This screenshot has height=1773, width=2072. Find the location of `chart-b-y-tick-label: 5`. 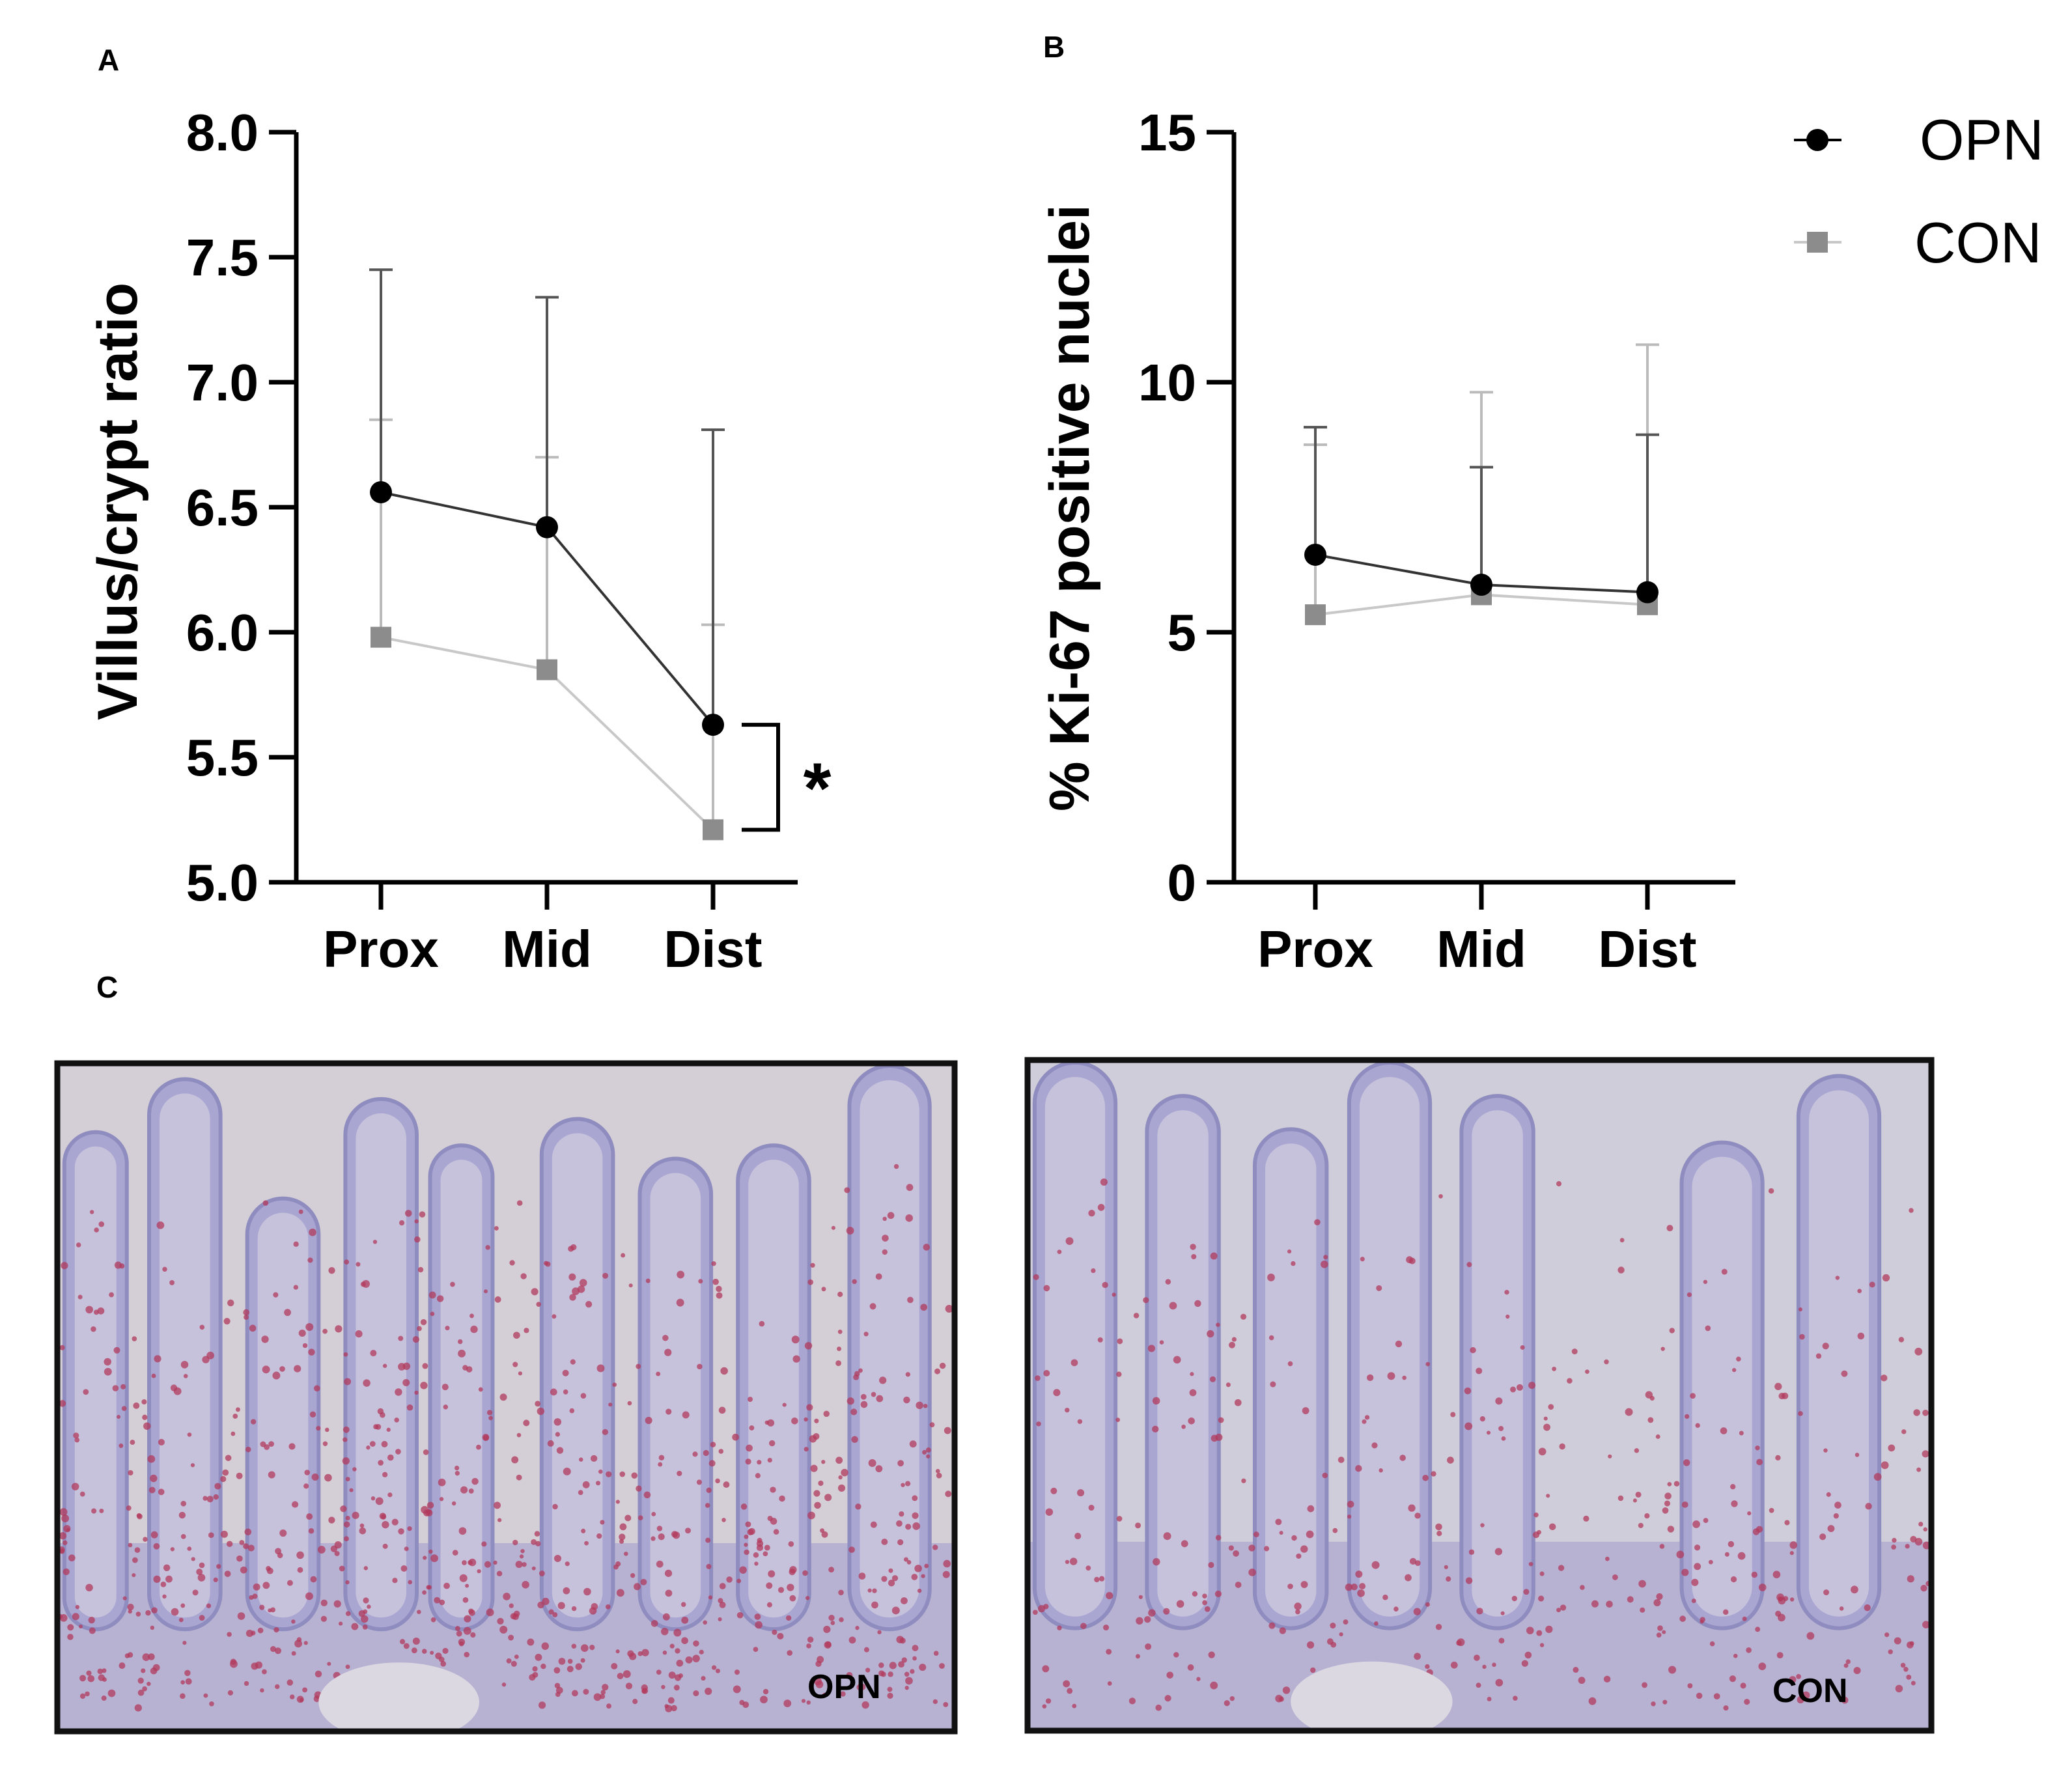

chart-b-y-tick-label: 5 is located at coordinates (1182, 633).